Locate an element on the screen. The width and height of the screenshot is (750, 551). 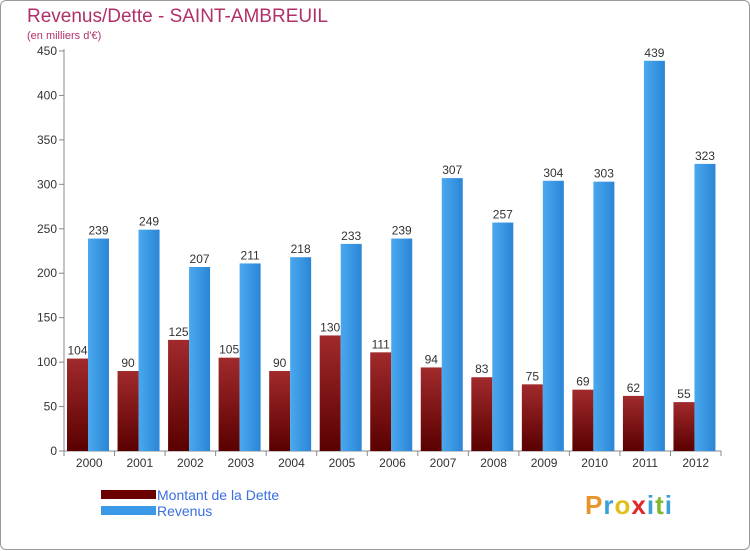
y-tick-label: 450 is located at coordinates (47, 51).